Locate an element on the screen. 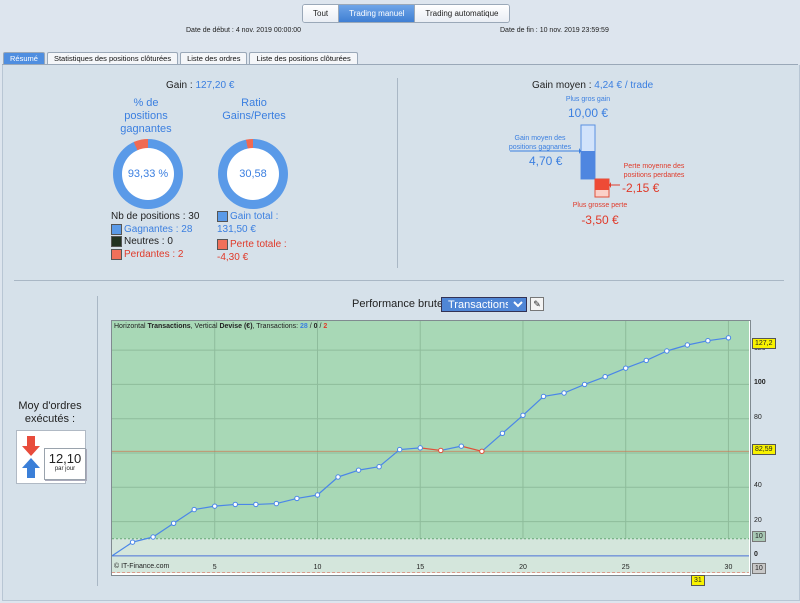 The width and height of the screenshot is (800, 603). pct-title: % de positions gagnantes is located at coordinates (146, 116).